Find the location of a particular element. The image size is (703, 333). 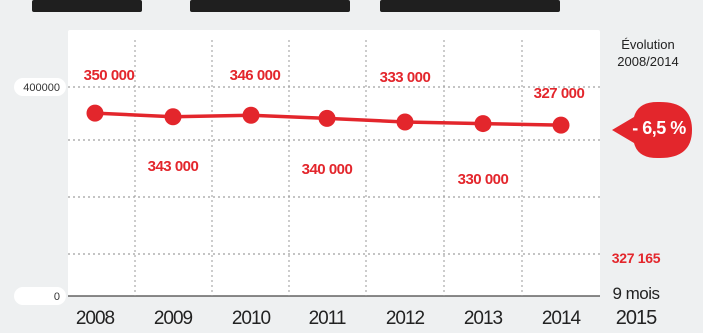

data-point-2011 is located at coordinates (327, 118).